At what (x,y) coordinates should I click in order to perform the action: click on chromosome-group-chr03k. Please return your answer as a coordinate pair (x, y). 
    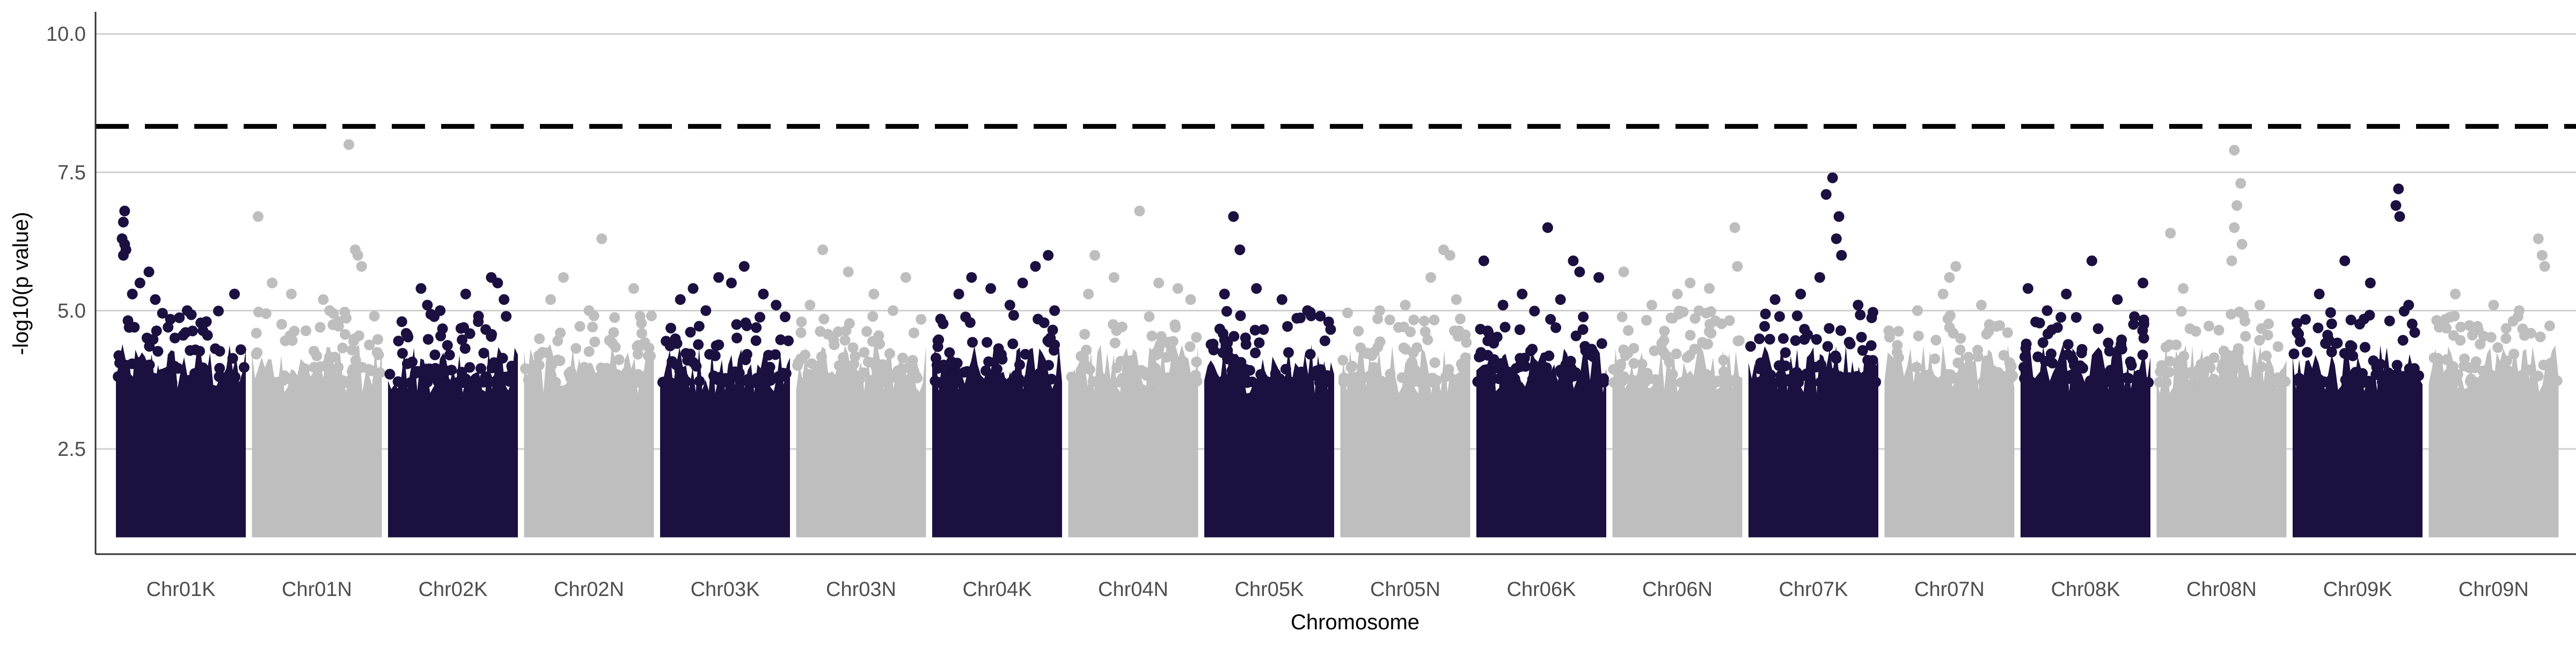
    Looking at the image, I should click on (725, 399).